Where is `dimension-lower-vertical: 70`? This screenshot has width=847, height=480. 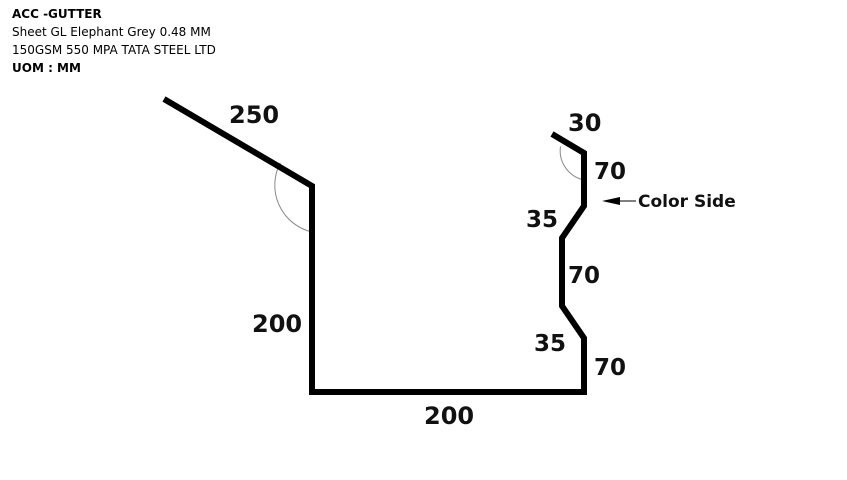 dimension-lower-vertical: 70 is located at coordinates (610, 368).